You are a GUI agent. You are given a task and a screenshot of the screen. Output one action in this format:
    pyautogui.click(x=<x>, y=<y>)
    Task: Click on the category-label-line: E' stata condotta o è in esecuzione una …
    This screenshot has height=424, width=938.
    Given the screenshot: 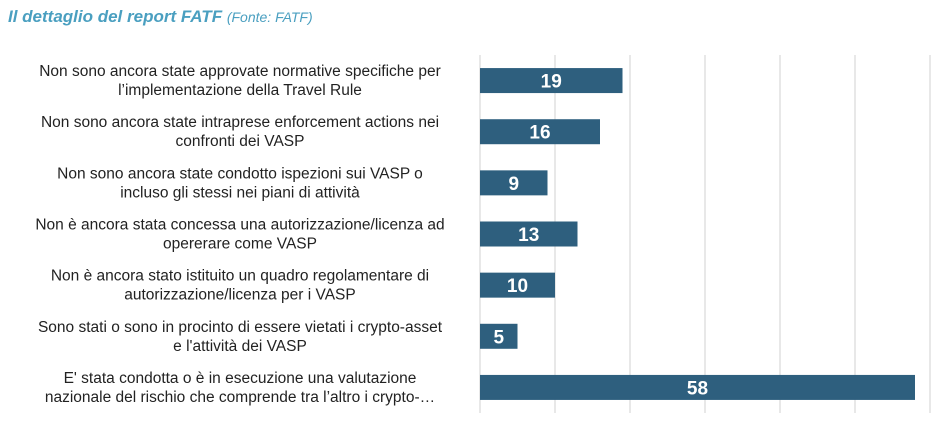 What is the action you would take?
    pyautogui.click(x=240, y=378)
    